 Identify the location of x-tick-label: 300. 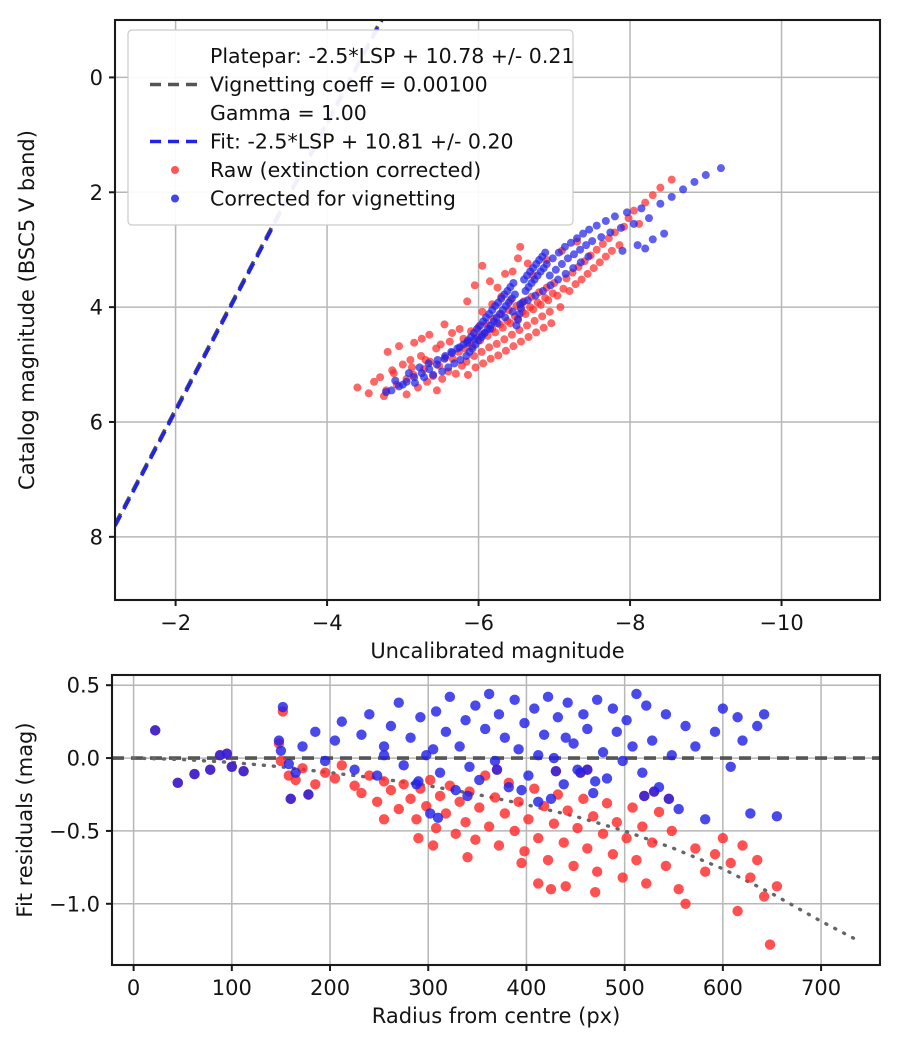
(428, 988).